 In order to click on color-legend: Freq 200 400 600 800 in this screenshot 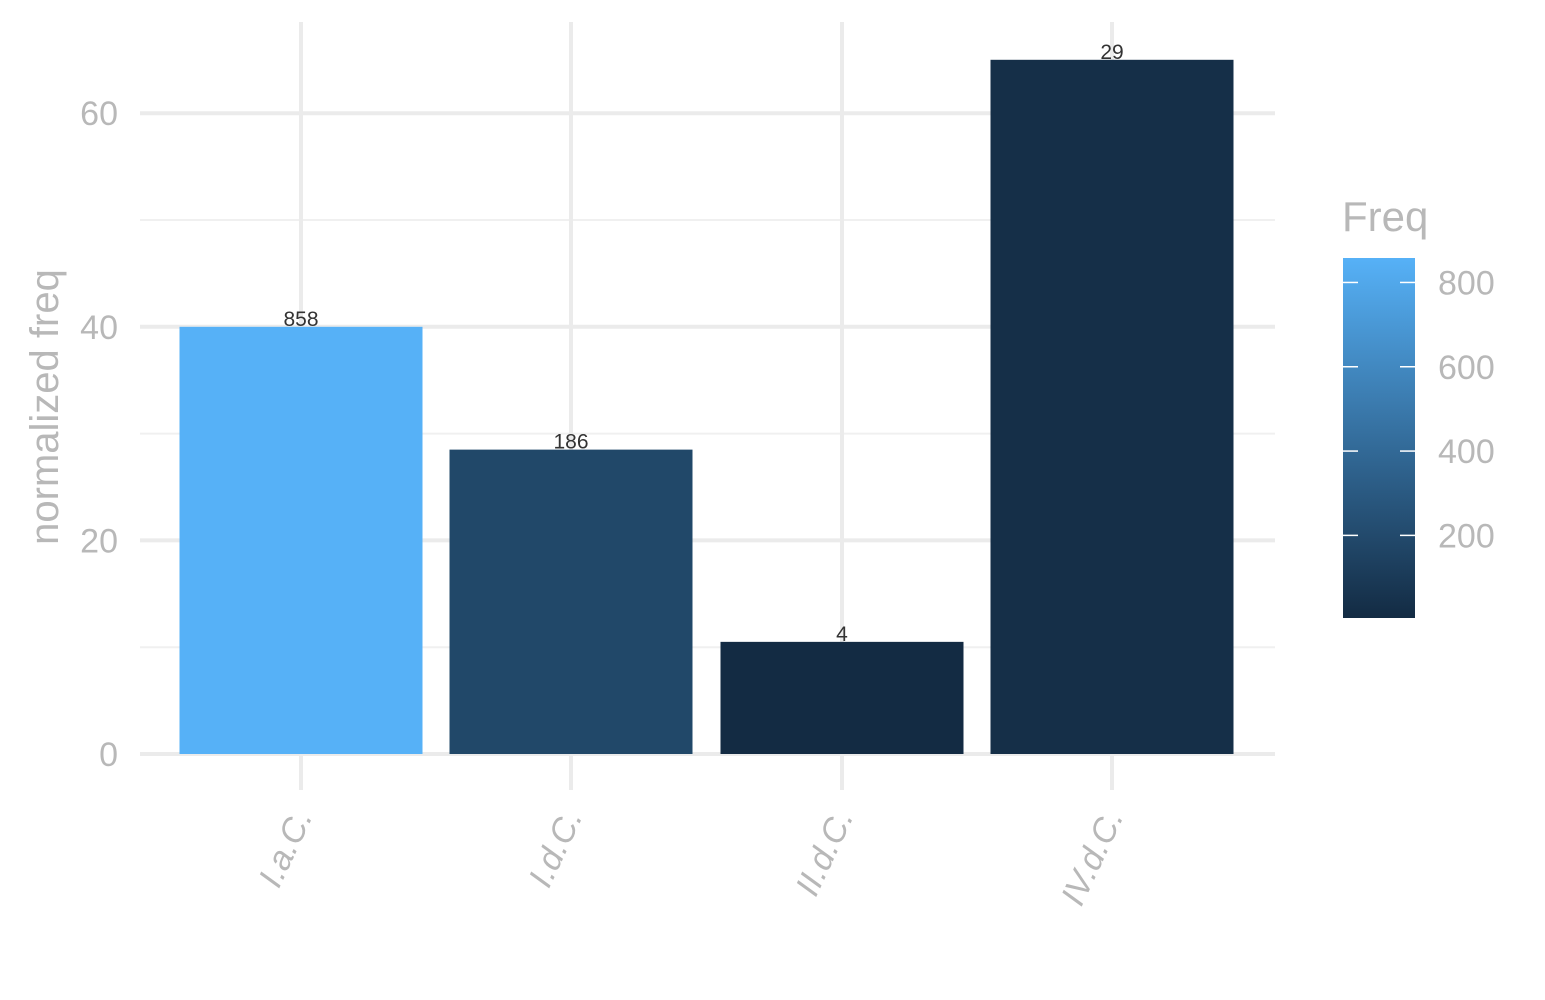, I will do `click(1418, 405)`.